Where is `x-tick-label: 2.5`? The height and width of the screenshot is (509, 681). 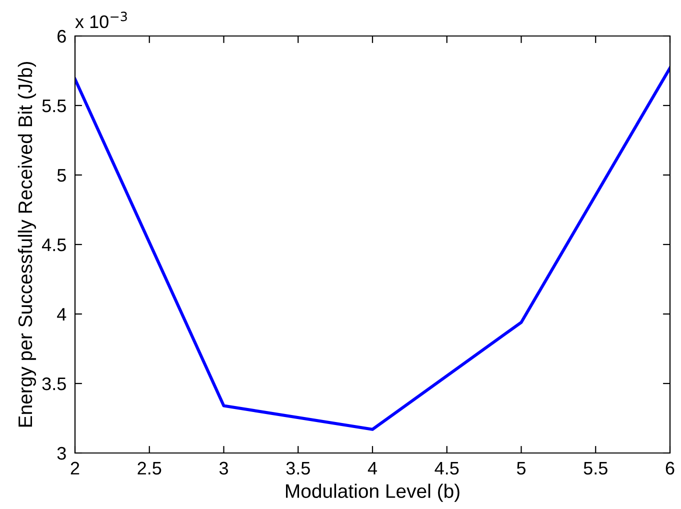 x-tick-label: 2.5 is located at coordinates (150, 468).